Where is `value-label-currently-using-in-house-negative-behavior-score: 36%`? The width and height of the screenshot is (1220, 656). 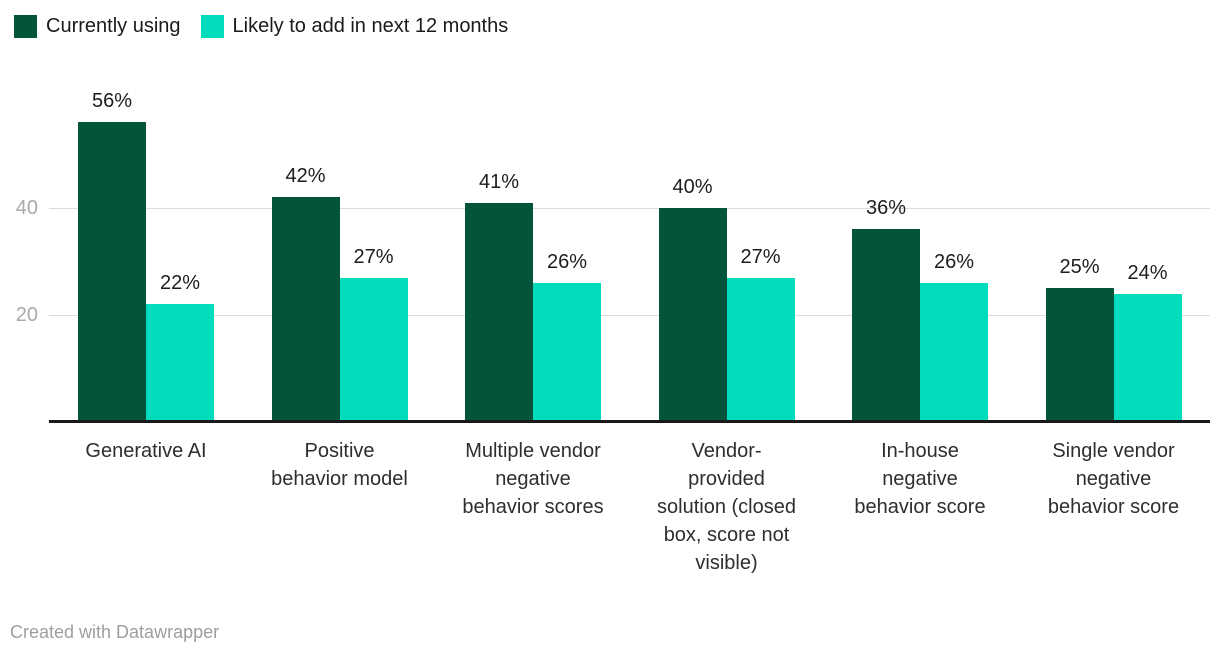
value-label-currently-using-in-house-negative-behavior-score: 36% is located at coordinates (886, 208).